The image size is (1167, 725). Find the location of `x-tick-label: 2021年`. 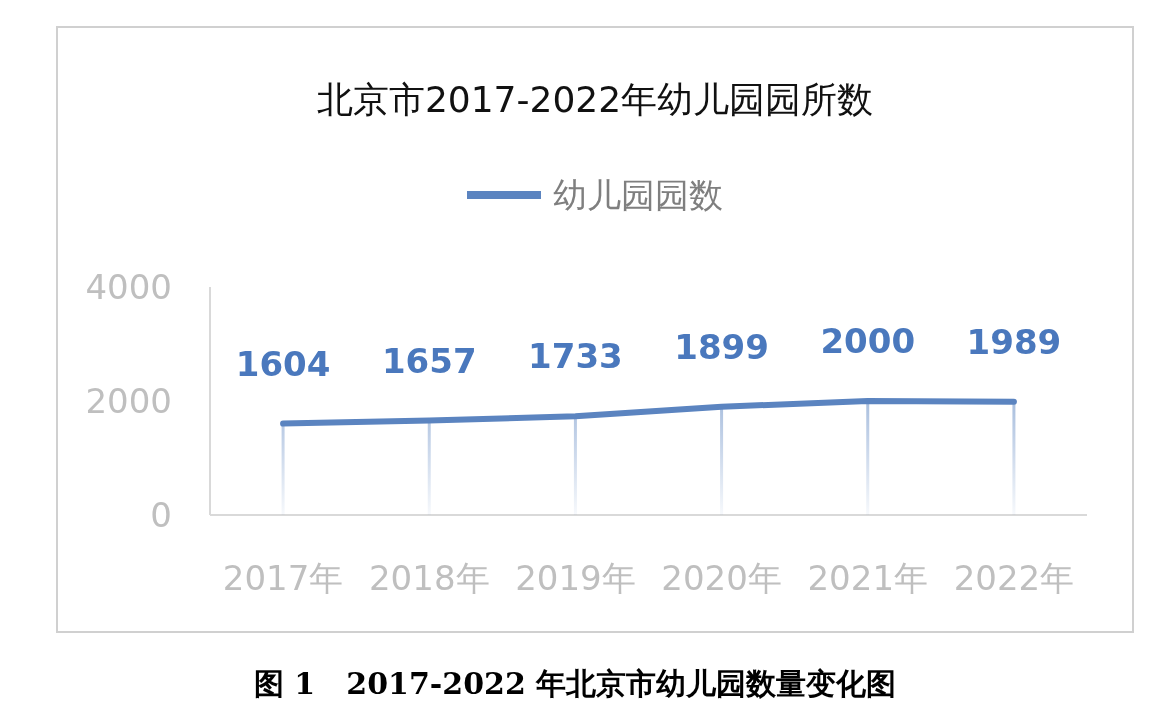

x-tick-label: 2021年 is located at coordinates (868, 578).